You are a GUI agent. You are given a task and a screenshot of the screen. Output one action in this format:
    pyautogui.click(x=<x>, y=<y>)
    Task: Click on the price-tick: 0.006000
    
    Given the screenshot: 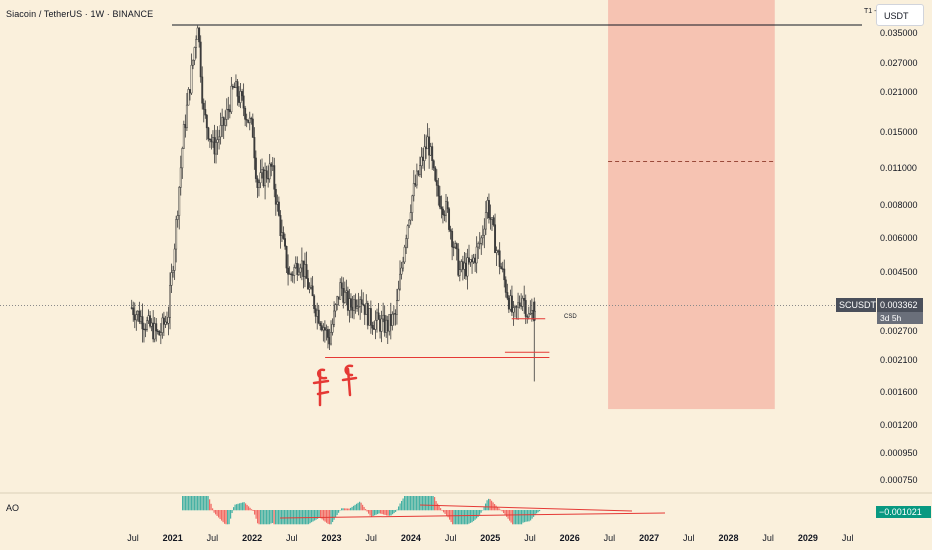 What is the action you would take?
    pyautogui.click(x=899, y=238)
    